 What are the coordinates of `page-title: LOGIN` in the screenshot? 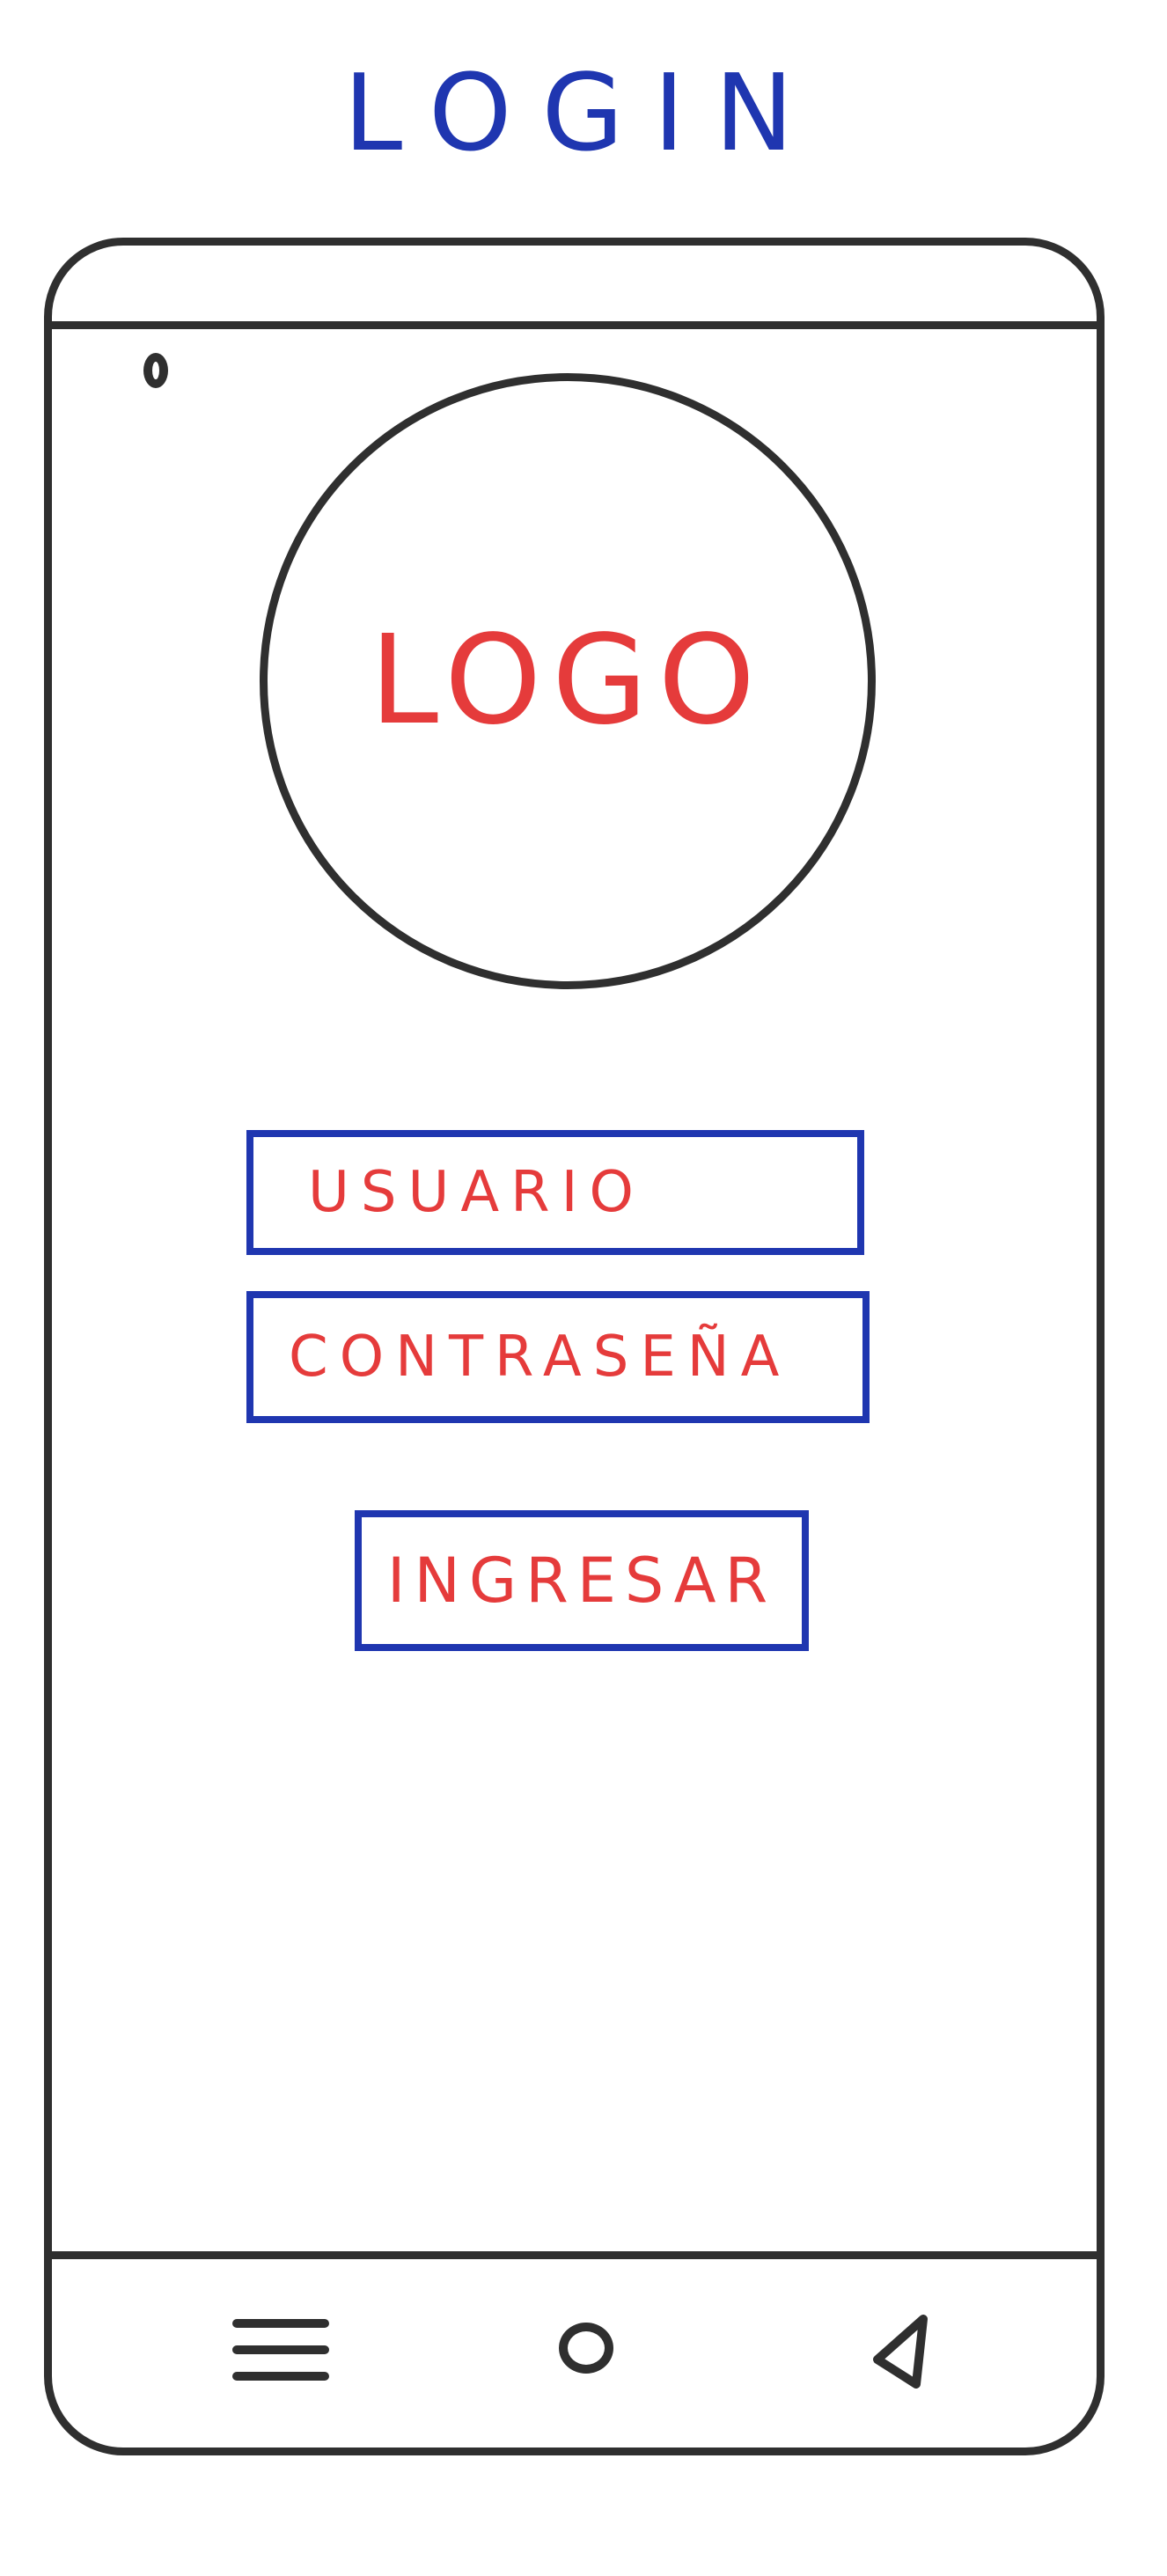 It's located at (583, 114).